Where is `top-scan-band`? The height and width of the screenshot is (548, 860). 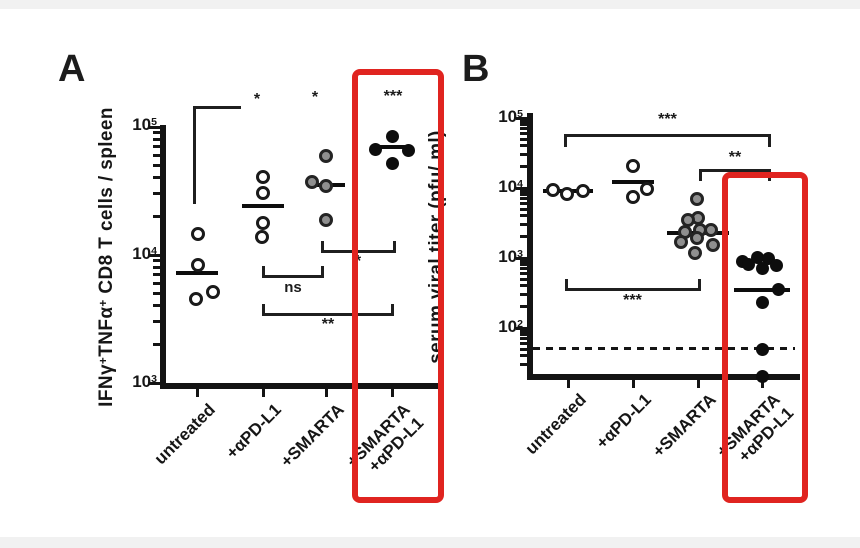 top-scan-band is located at coordinates (430, 4).